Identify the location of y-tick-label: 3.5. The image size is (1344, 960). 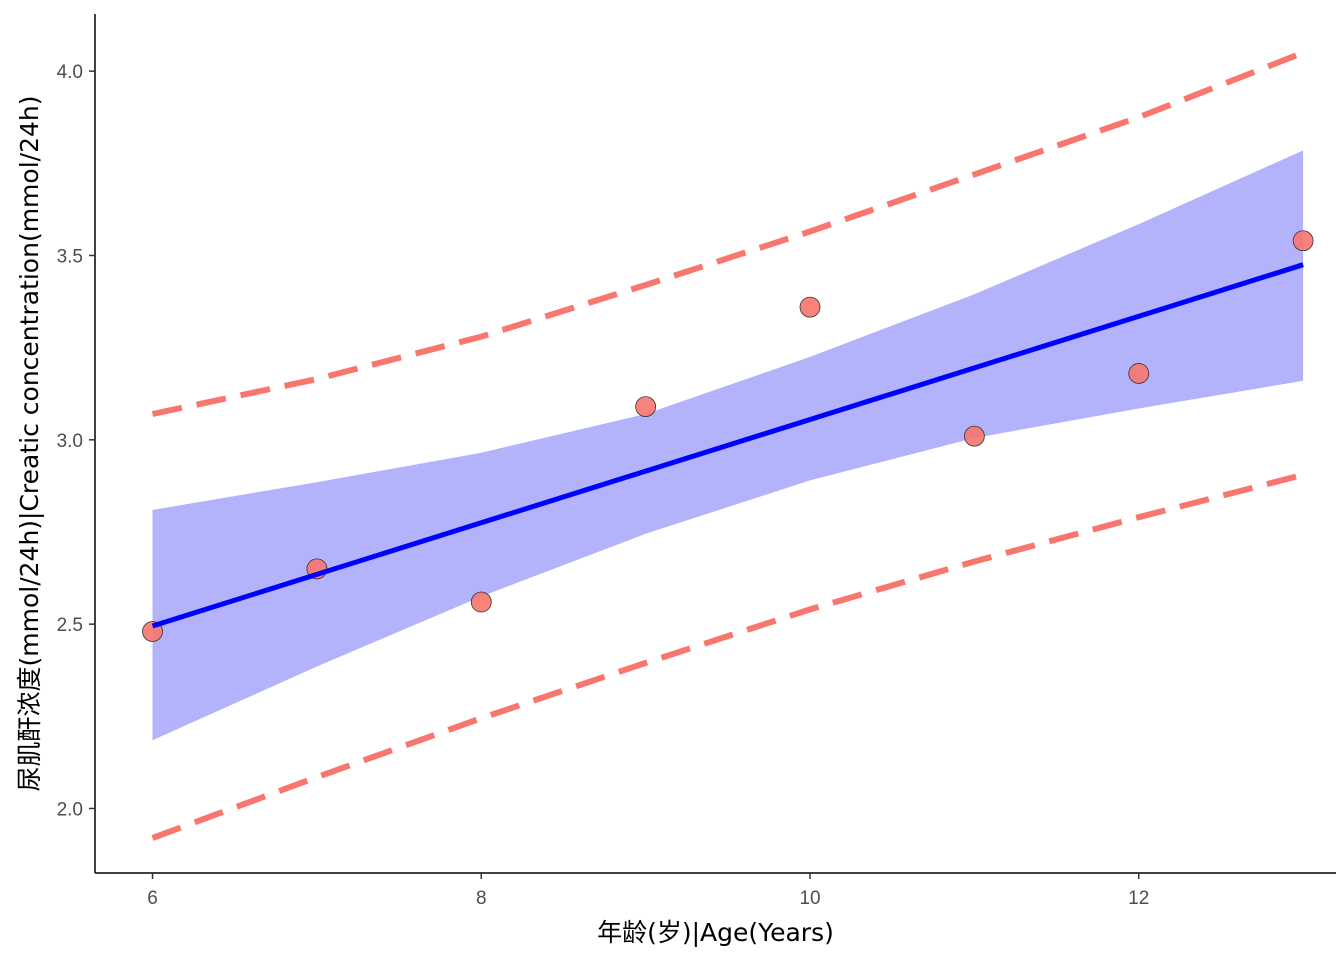
(70, 256).